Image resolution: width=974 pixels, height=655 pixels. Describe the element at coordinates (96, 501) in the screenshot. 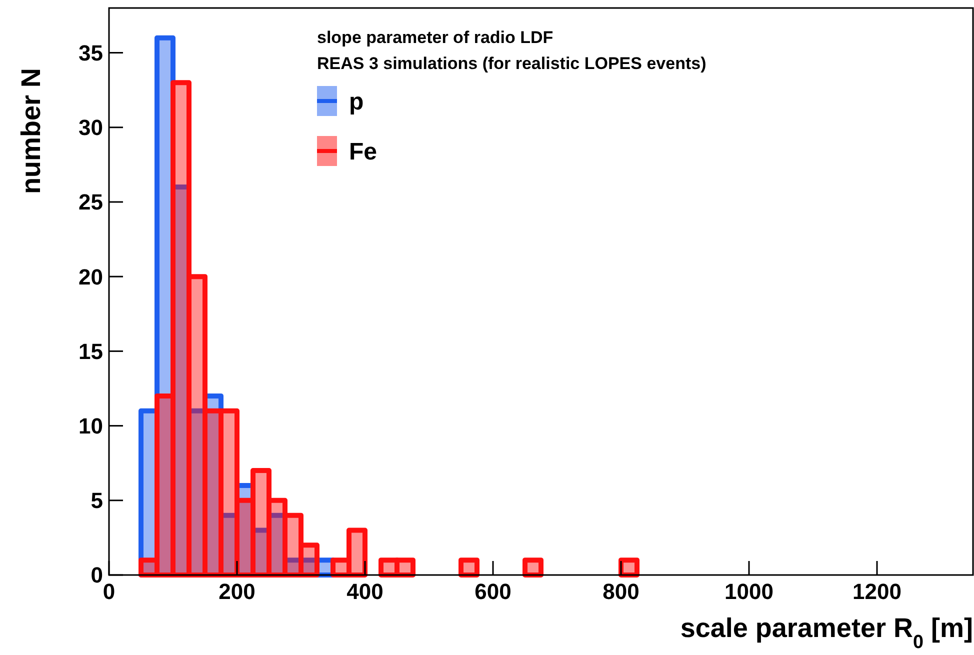

I see `y-tick-label: 5` at that location.